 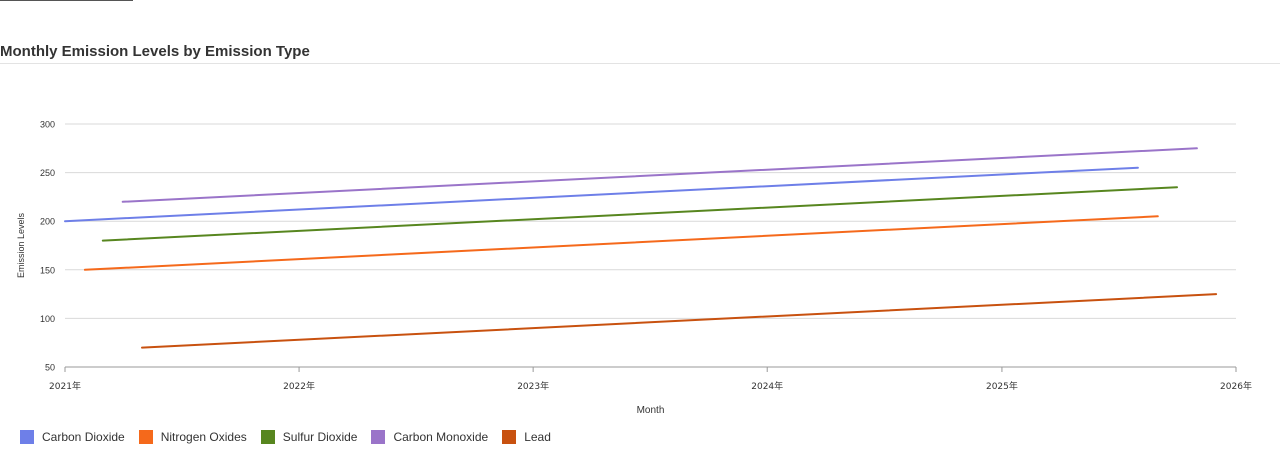 I want to click on tab-underline, so click(x=66, y=0).